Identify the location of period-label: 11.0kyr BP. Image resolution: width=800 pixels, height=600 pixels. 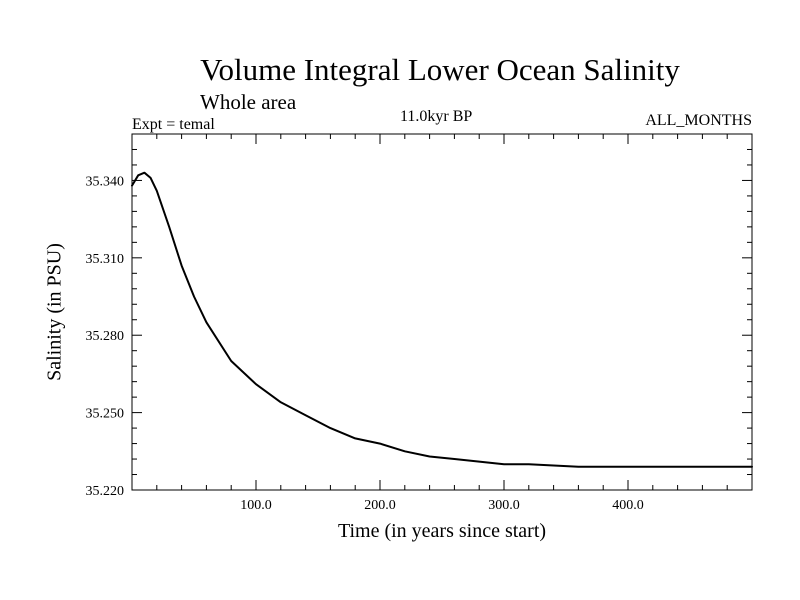
(436, 116).